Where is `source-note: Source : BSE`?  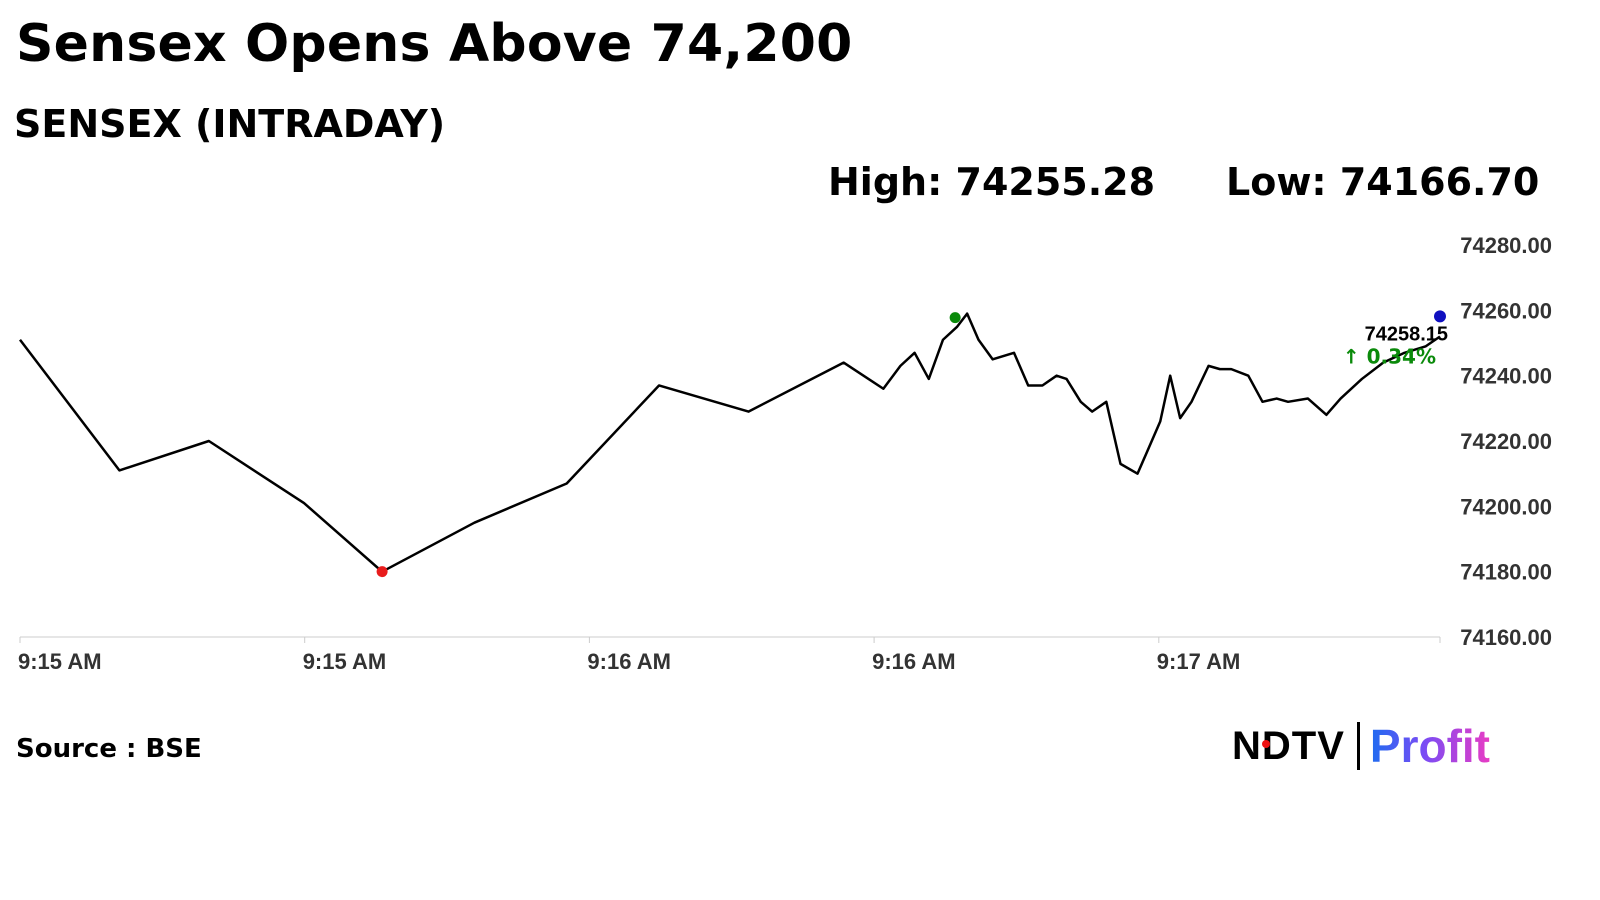 source-note: Source : BSE is located at coordinates (109, 749).